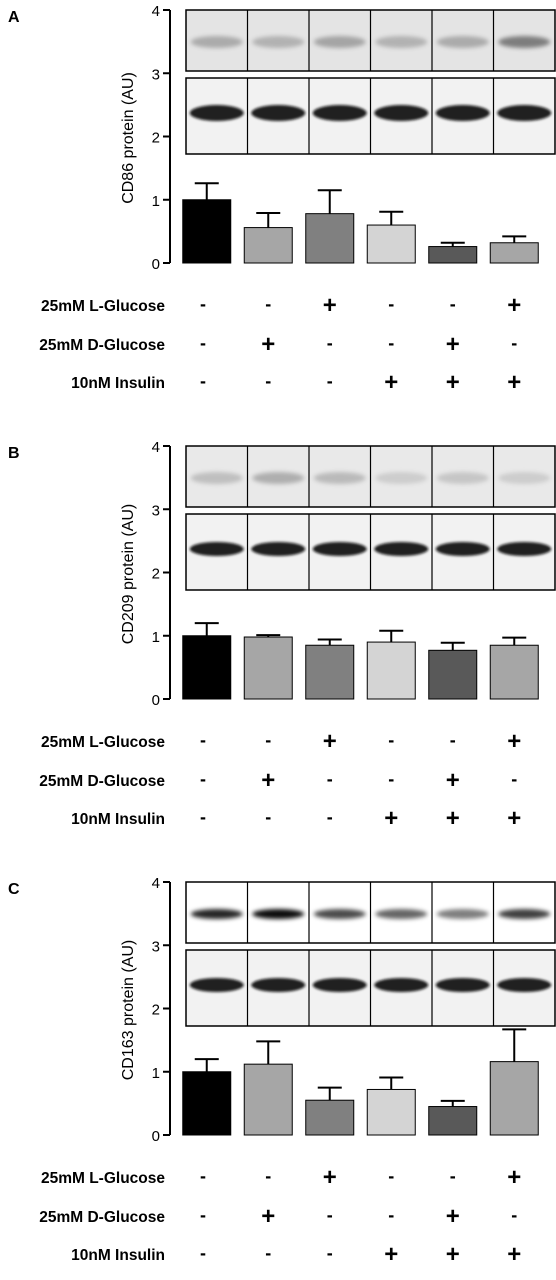 The image size is (556, 1280). What do you see at coordinates (14, 453) in the screenshot?
I see `panel-label: B` at bounding box center [14, 453].